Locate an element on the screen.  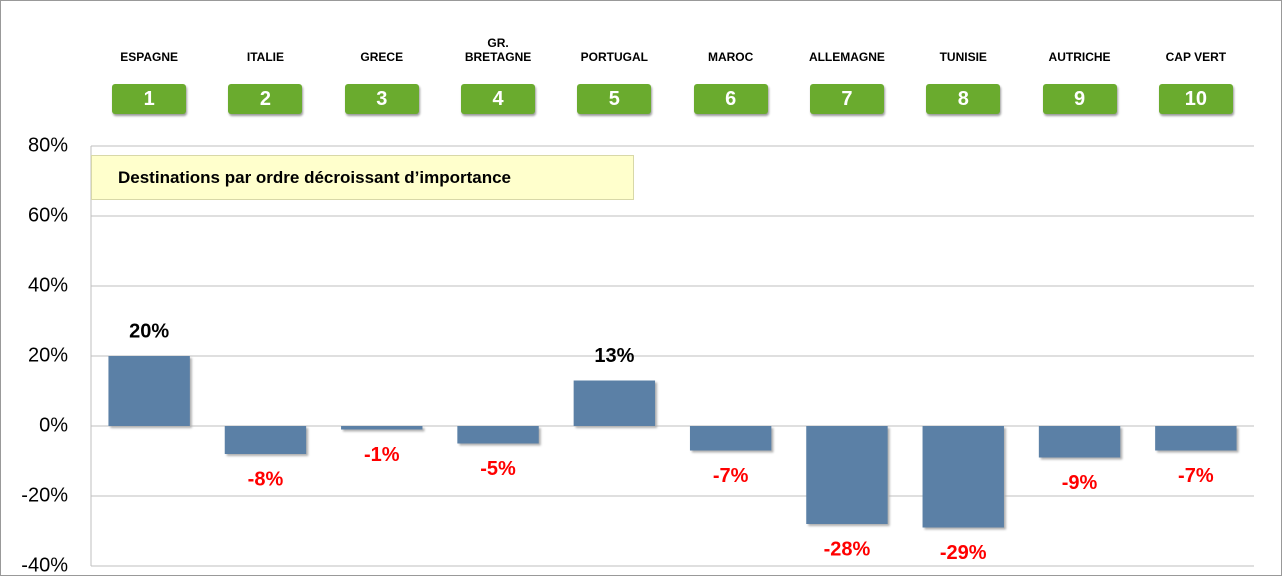
rank-badge: 8 is located at coordinates (963, 99).